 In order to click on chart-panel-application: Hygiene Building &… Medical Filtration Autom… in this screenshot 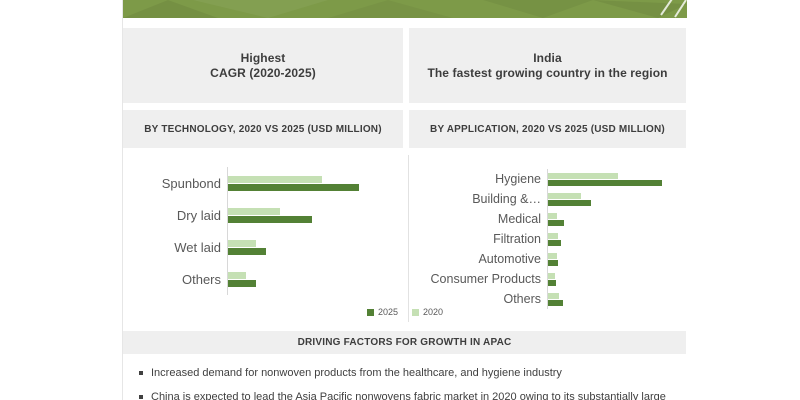, I will do `click(547, 238)`.